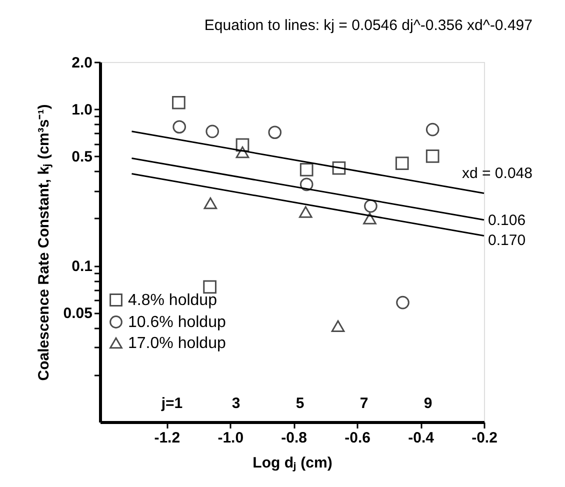 This screenshot has width=565, height=487. What do you see at coordinates (428, 403) in the screenshot?
I see `annotation: 9` at bounding box center [428, 403].